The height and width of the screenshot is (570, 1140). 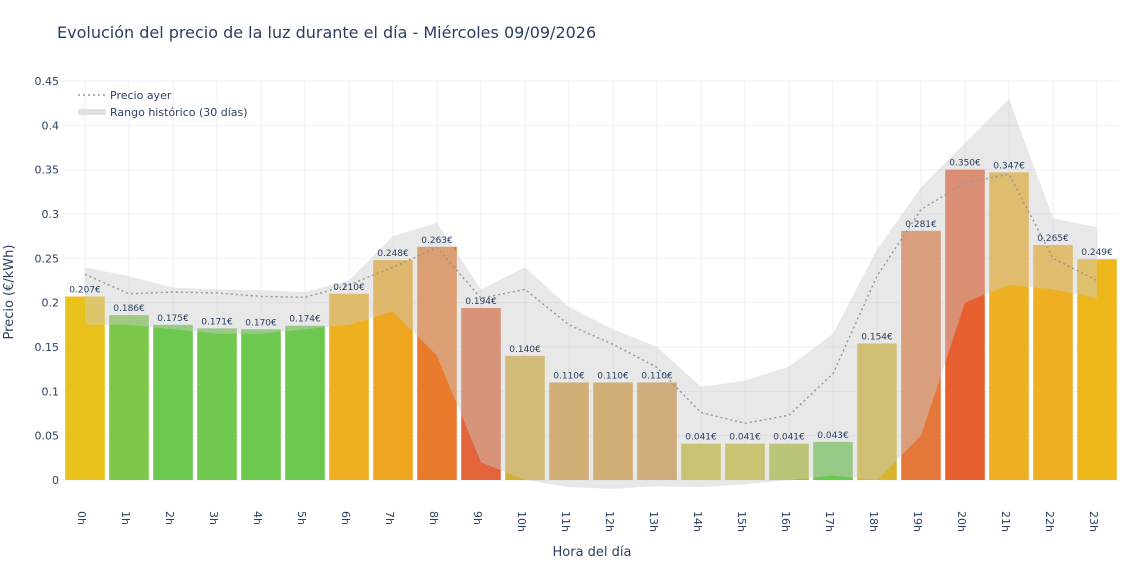 I want to click on y-tick-label: 0.3, so click(x=51, y=214).